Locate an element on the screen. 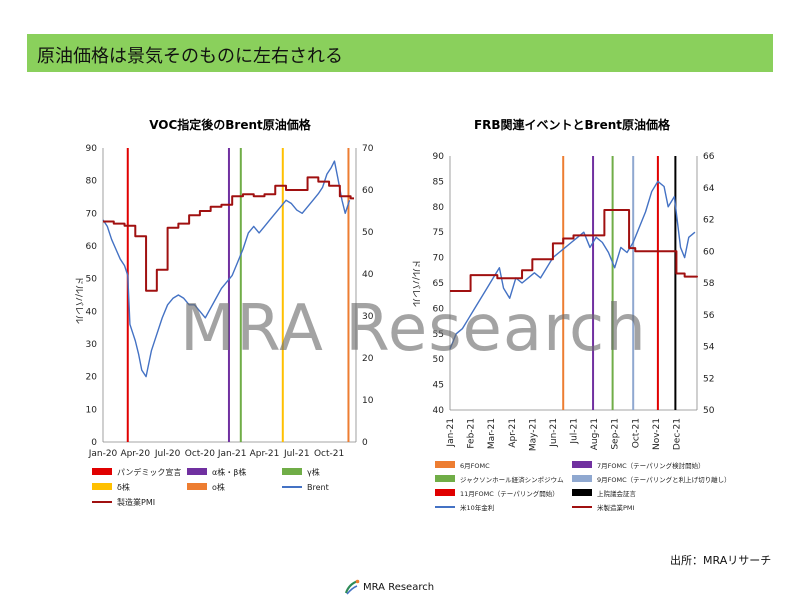 The height and width of the screenshot is (600, 800). x-tick-label: May-21 is located at coordinates (533, 434).